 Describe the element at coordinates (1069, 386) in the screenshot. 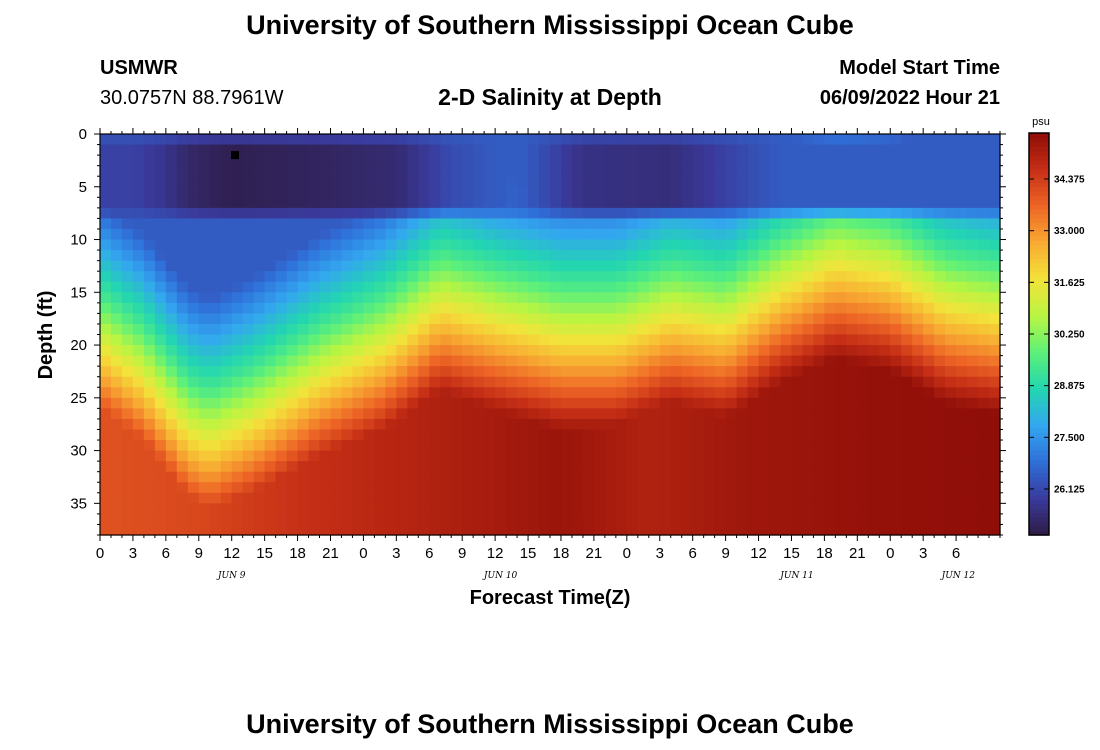

I see `colorbar-tick-label: 28.875` at that location.